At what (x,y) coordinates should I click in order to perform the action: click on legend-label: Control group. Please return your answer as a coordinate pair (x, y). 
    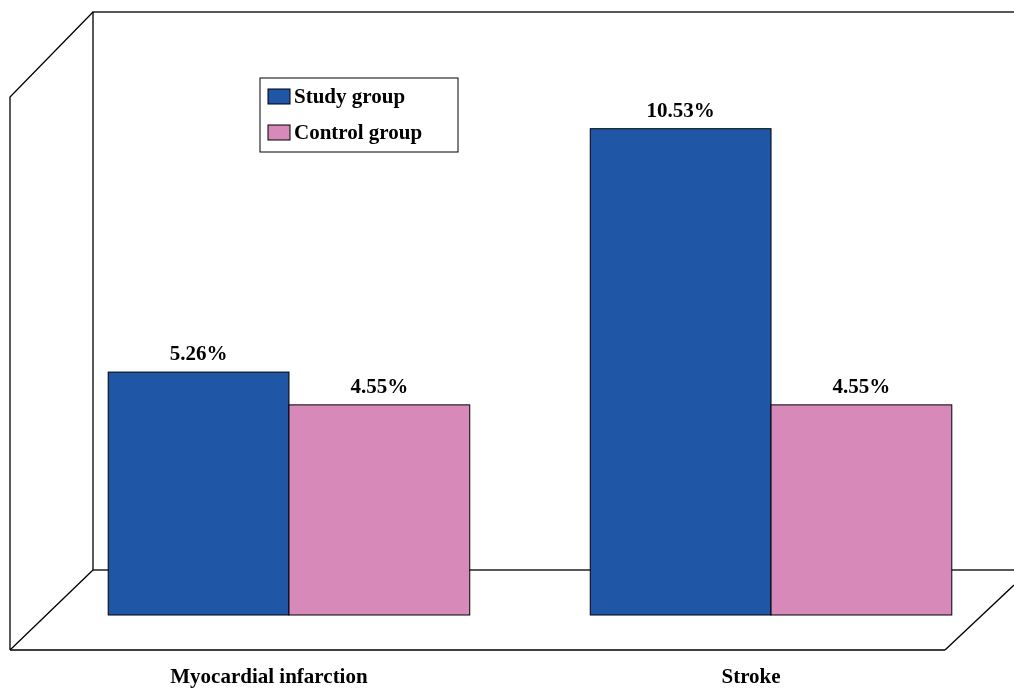
    Looking at the image, I should click on (358, 132).